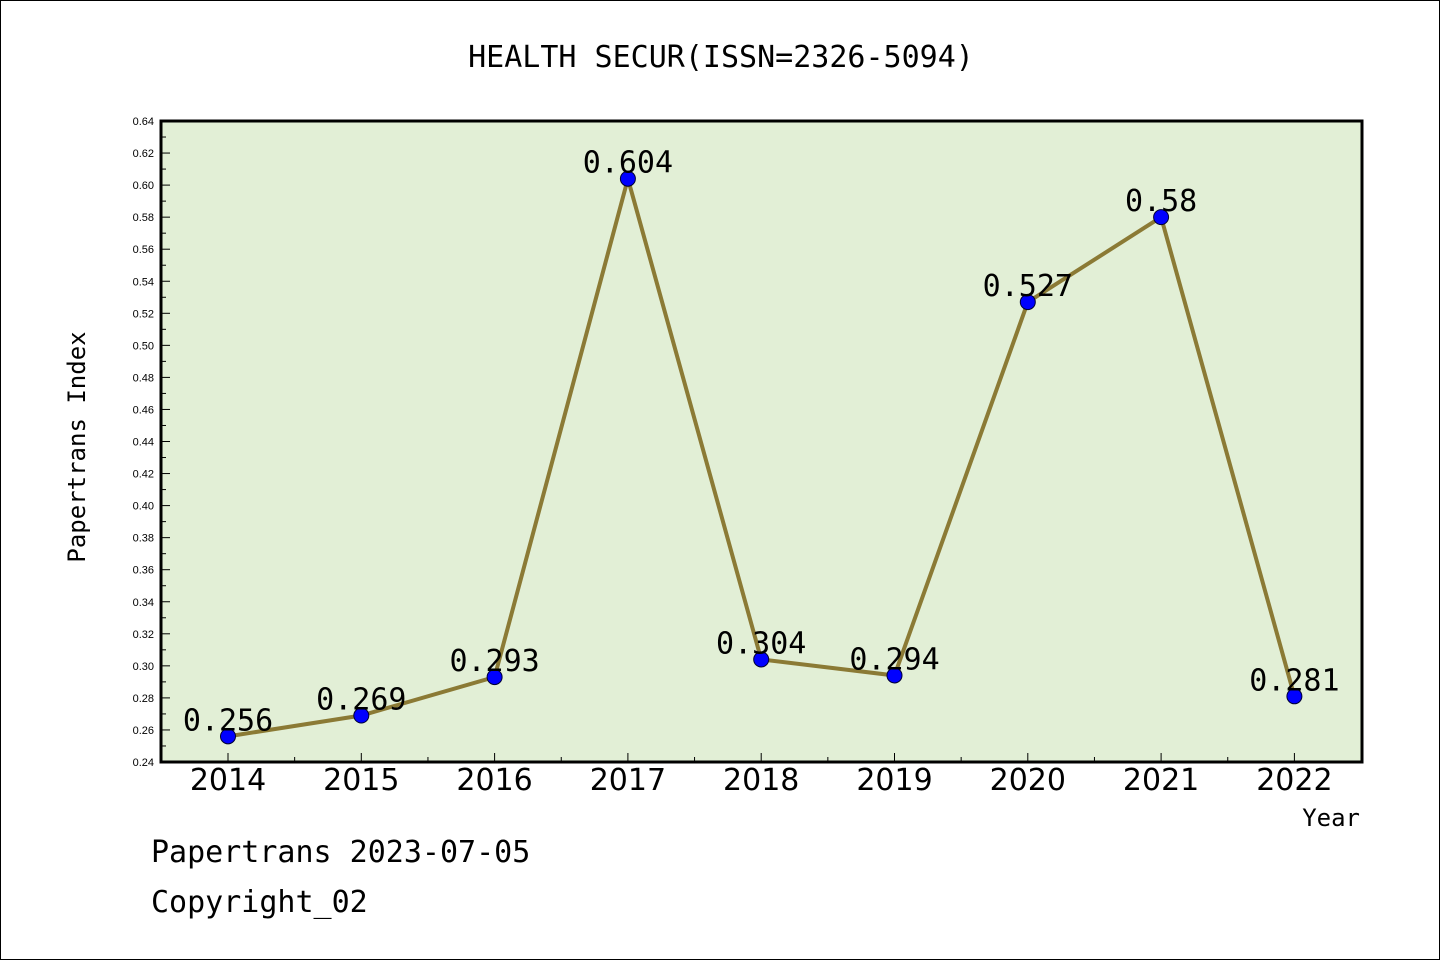 The image size is (1440, 961). Describe the element at coordinates (143, 218) in the screenshot. I see `y-tick-label: 0.58` at that location.